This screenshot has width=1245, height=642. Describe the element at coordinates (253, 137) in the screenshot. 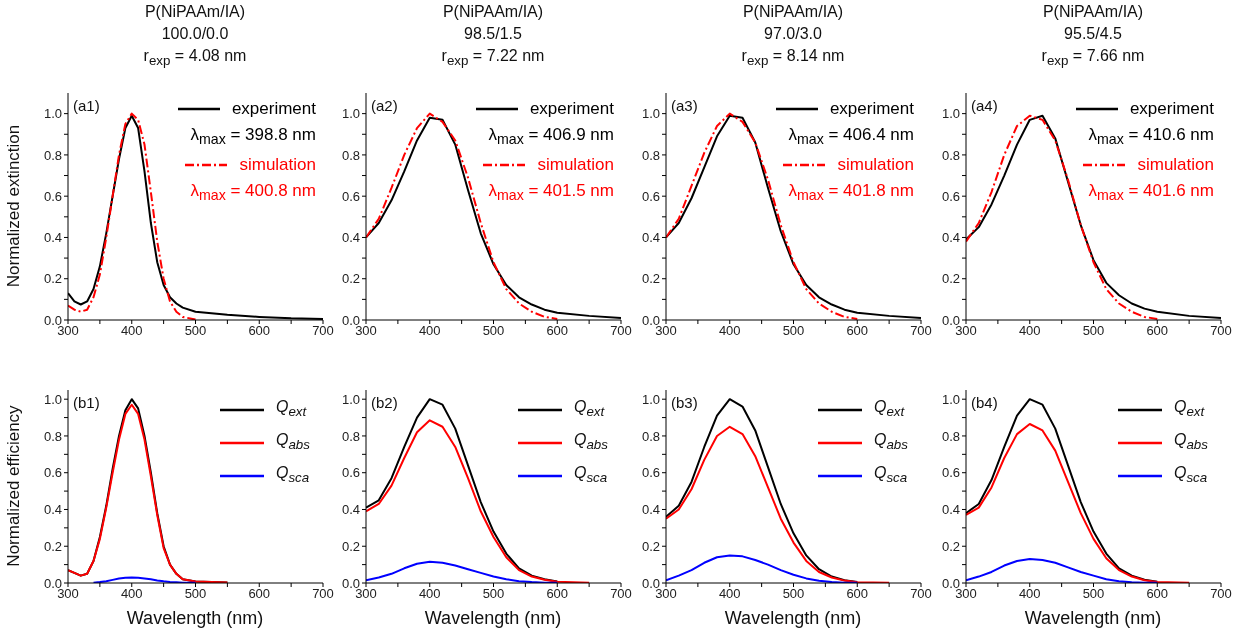

I see `annotation: λ$_{max}$ = 398.8 nm` at that location.